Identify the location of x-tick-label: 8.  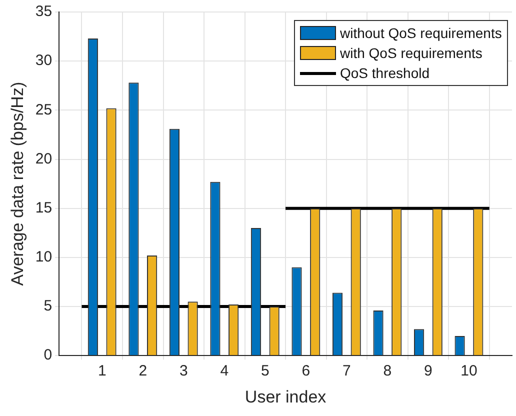
(387, 371).